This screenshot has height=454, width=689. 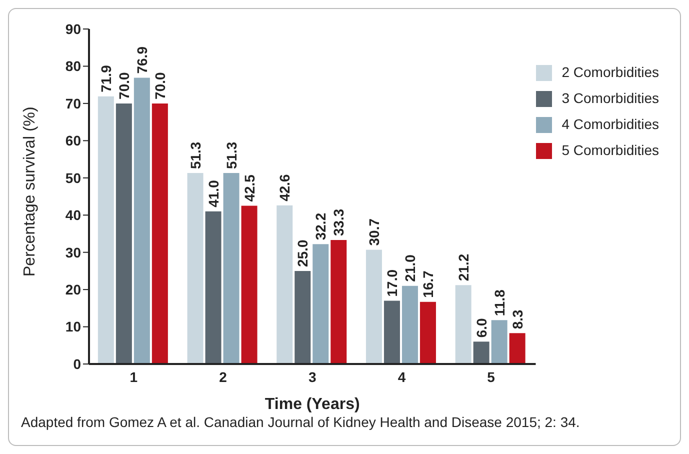 I want to click on data-label: 25.0, so click(x=302, y=253).